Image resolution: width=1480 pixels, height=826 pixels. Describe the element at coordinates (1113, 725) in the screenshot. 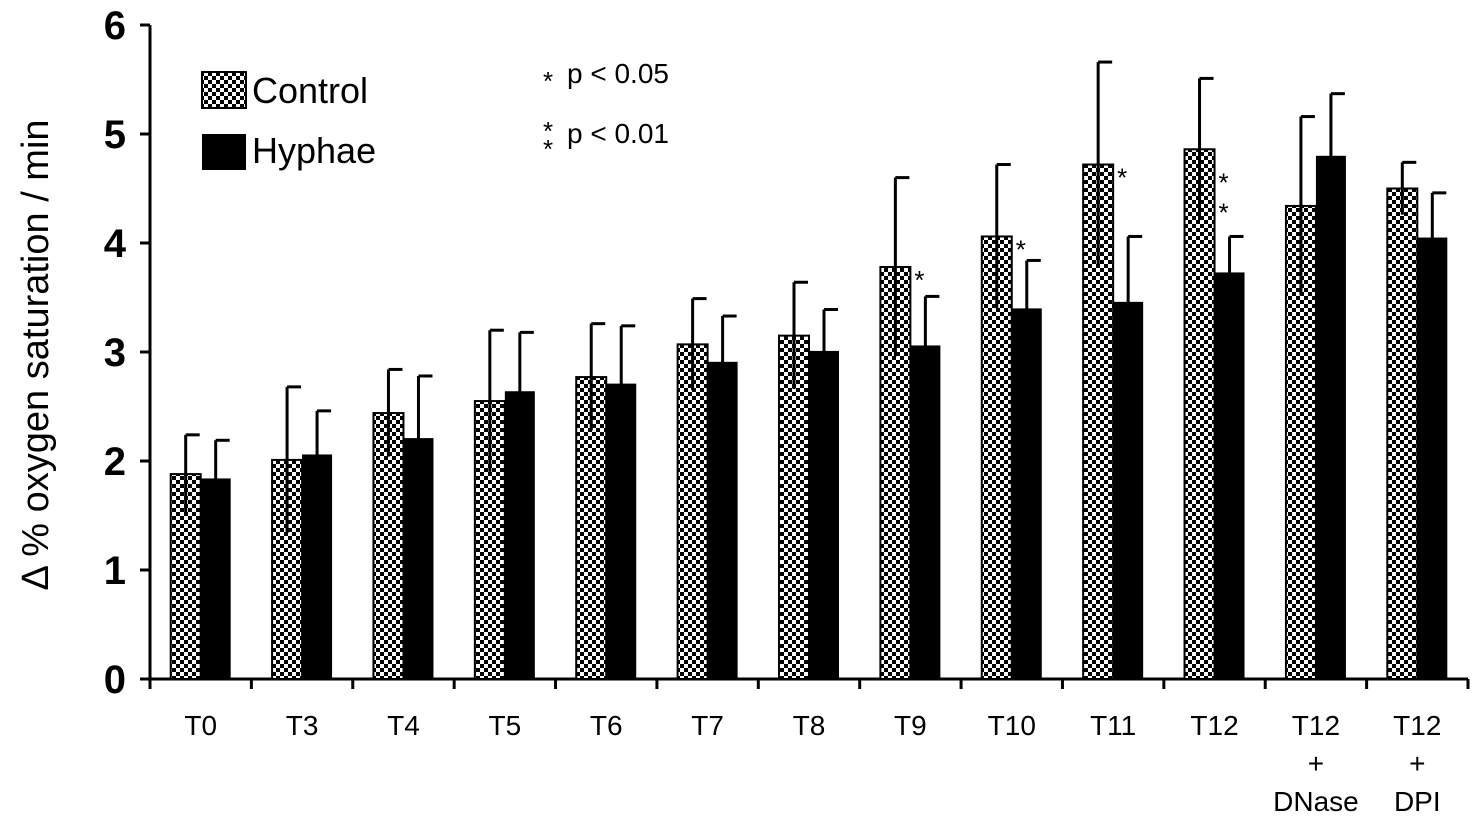

I see `x-tick-label: T11` at that location.